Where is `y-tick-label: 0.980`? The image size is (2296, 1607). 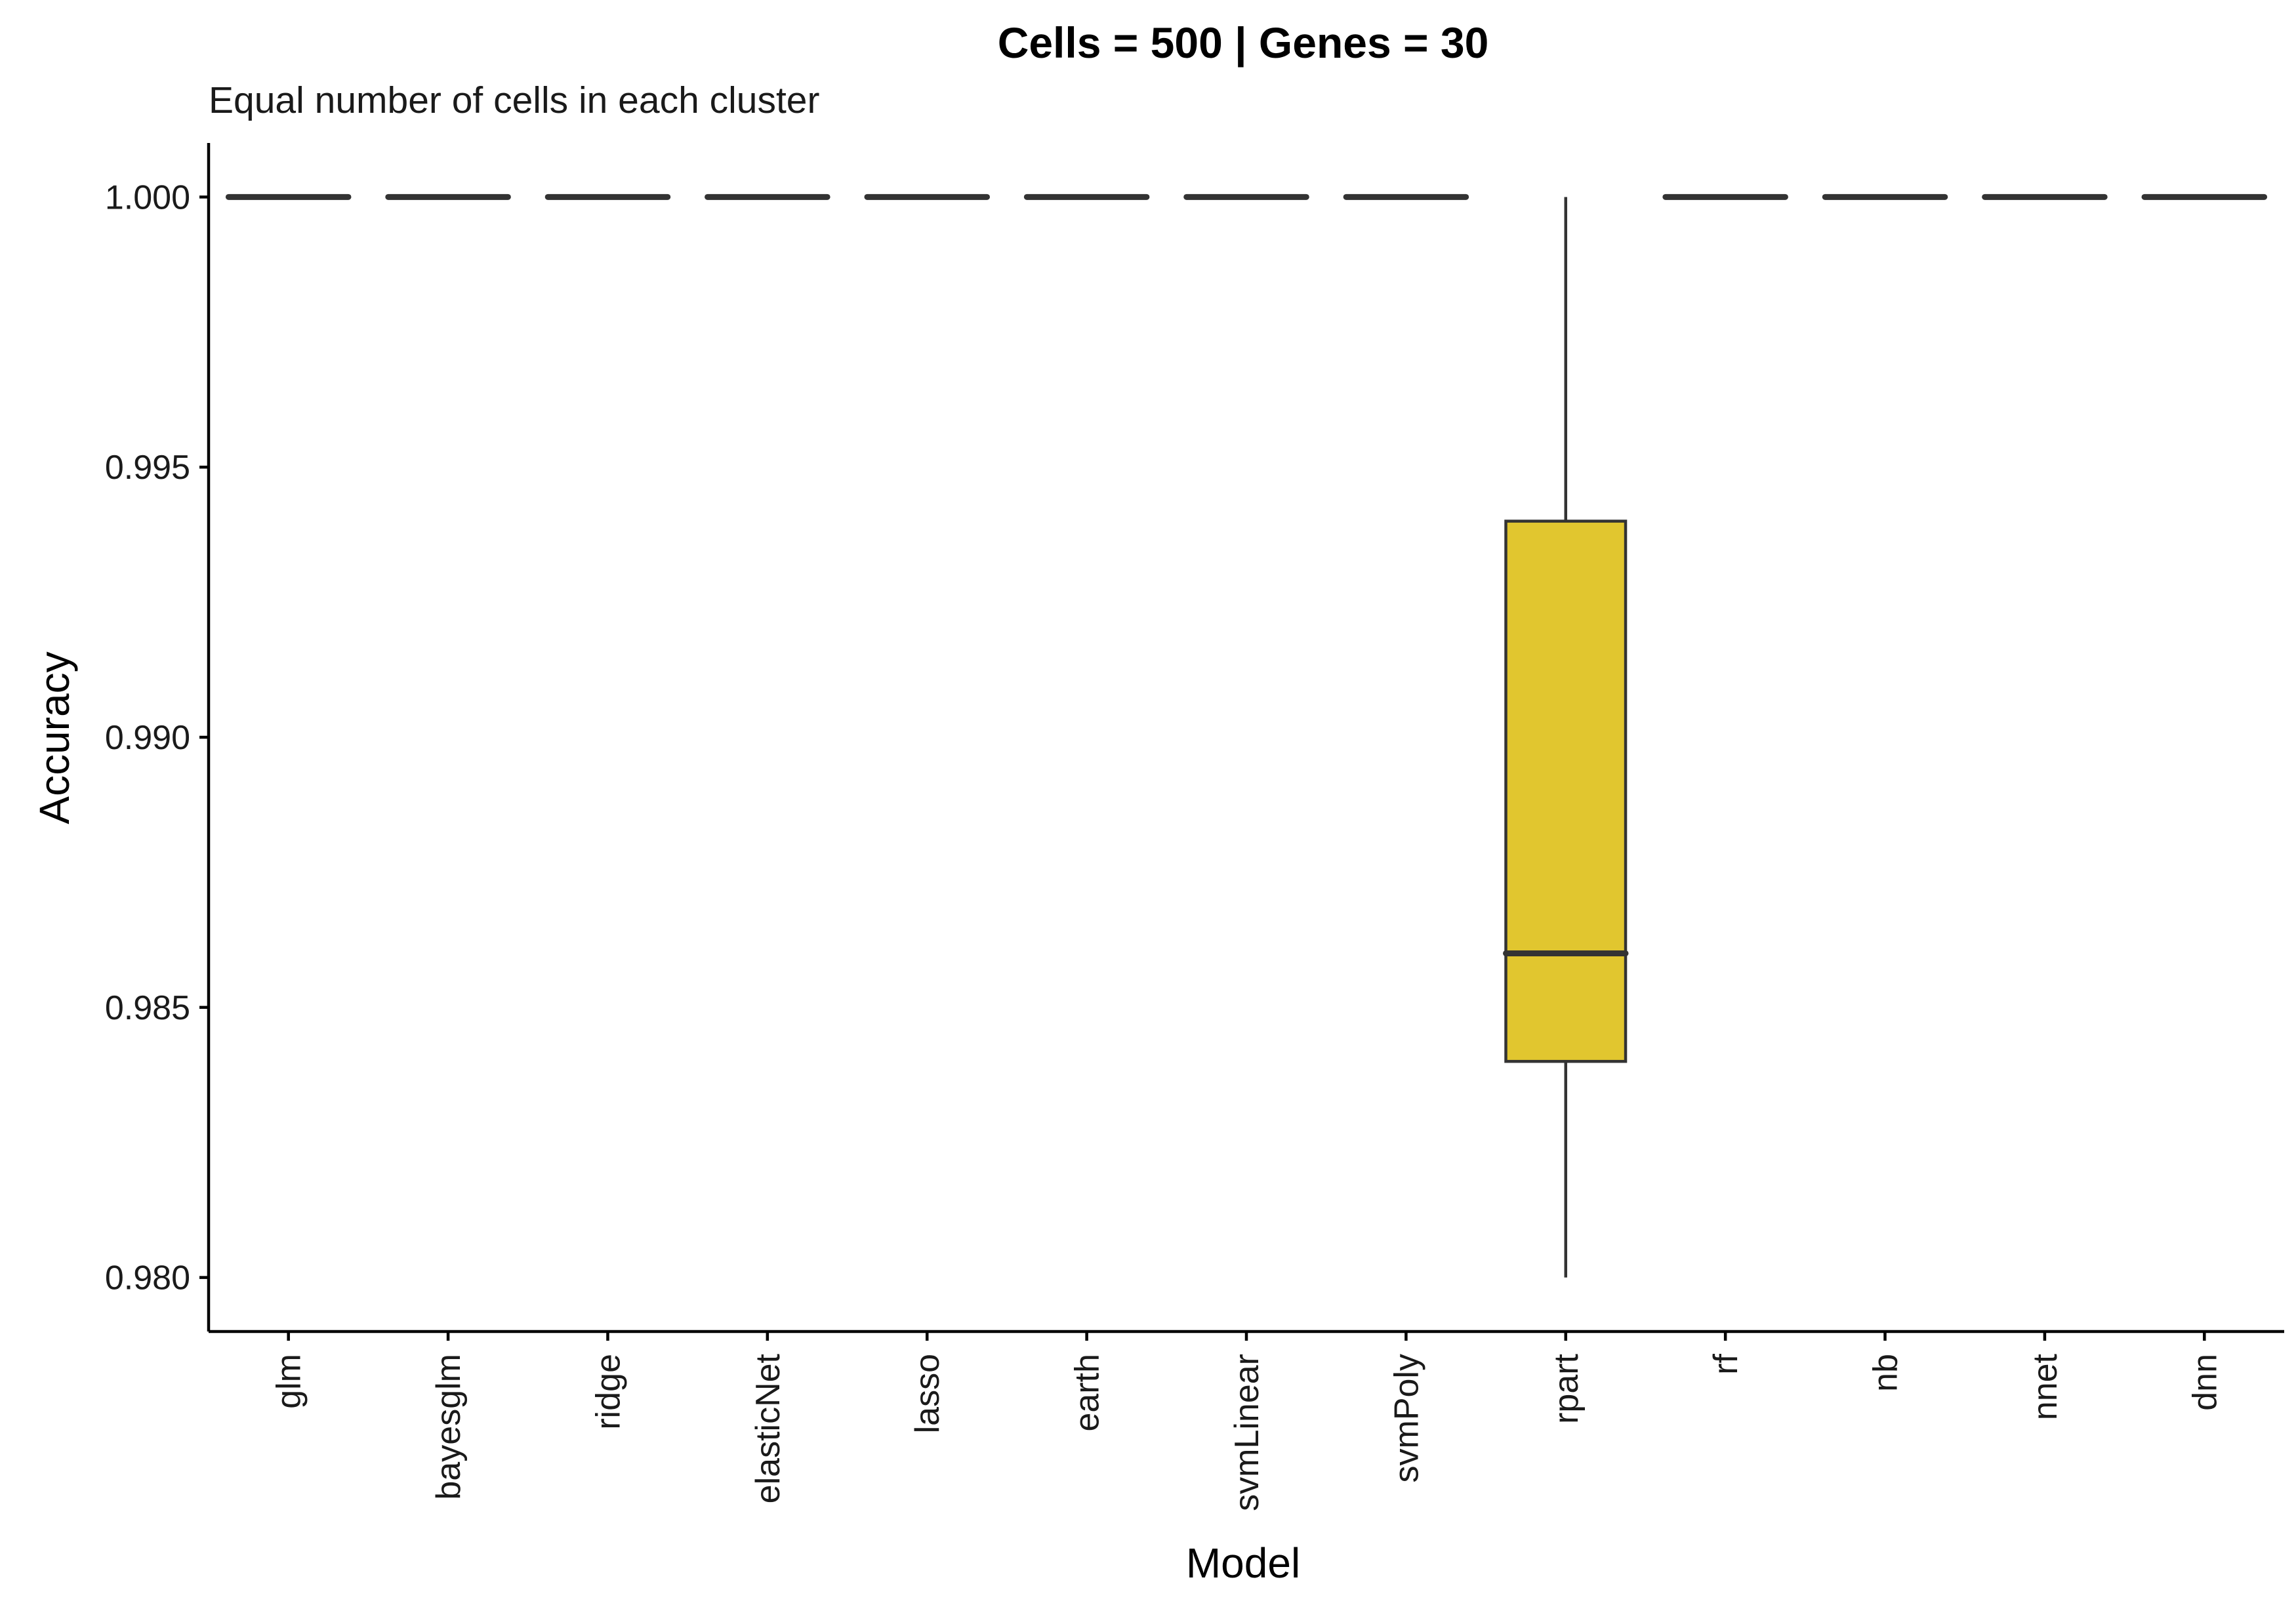 y-tick-label: 0.980 is located at coordinates (147, 1278).